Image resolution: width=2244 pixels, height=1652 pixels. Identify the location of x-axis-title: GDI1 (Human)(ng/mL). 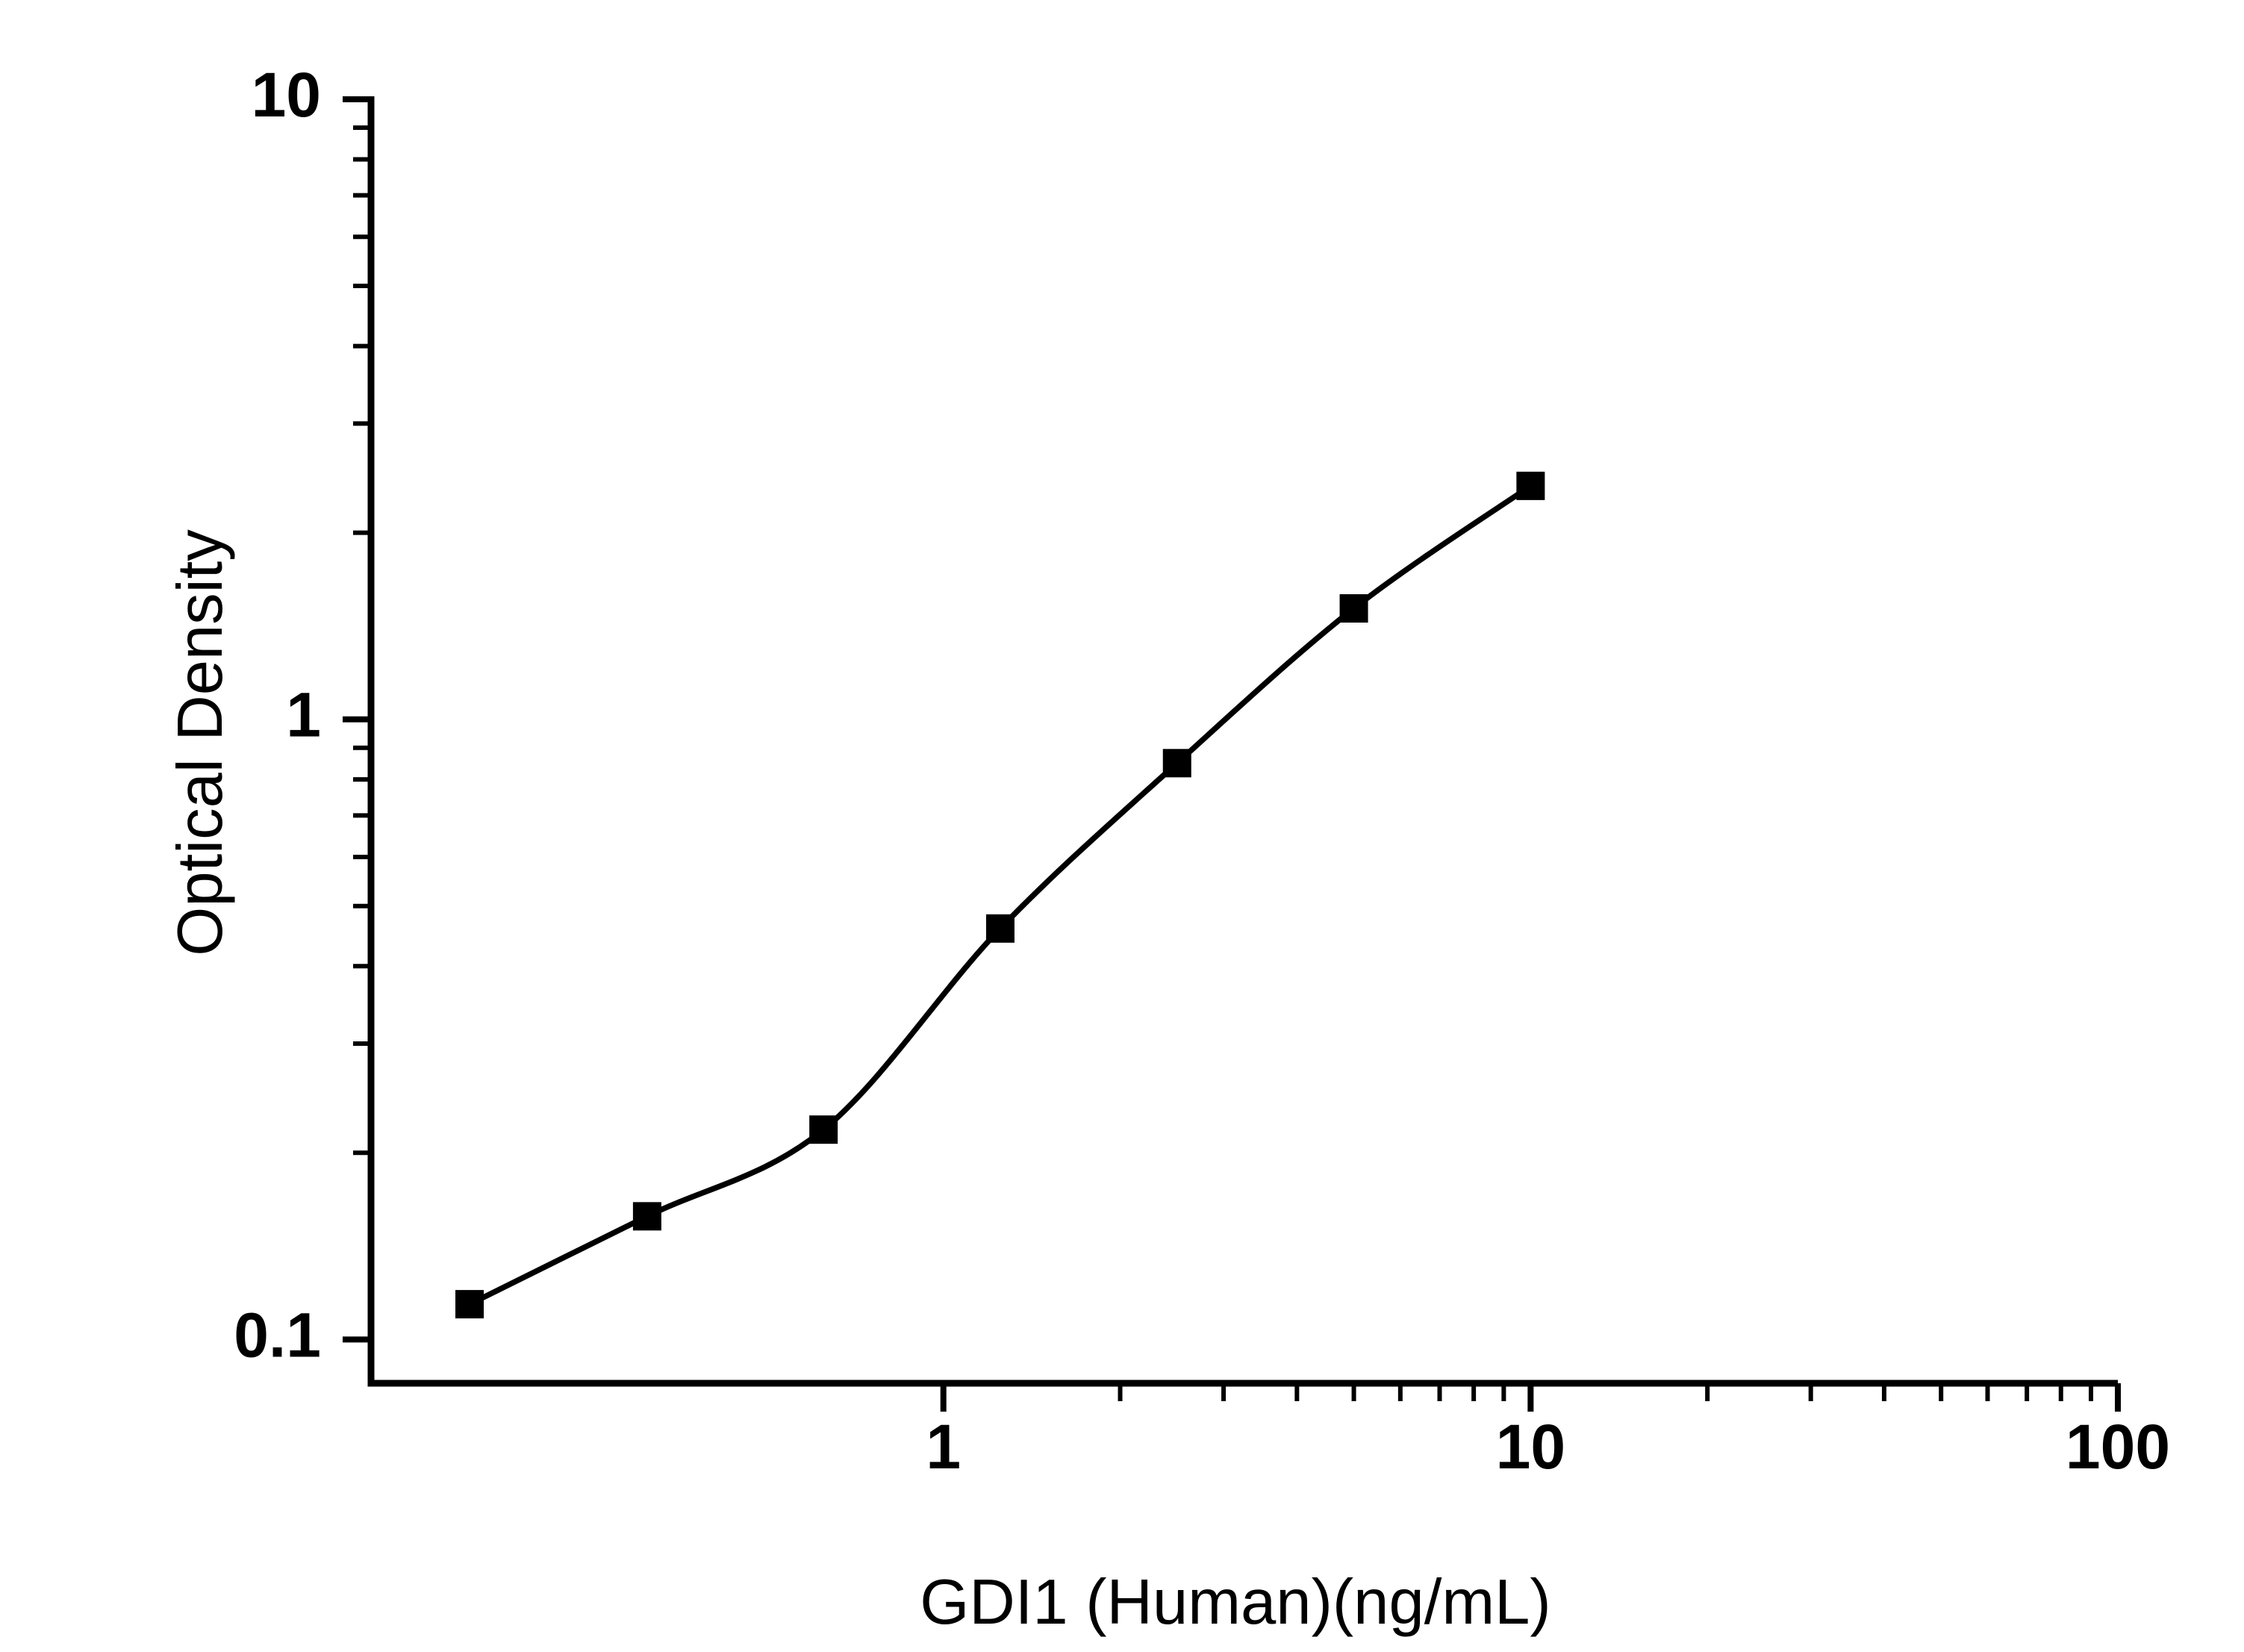
(1235, 1603).